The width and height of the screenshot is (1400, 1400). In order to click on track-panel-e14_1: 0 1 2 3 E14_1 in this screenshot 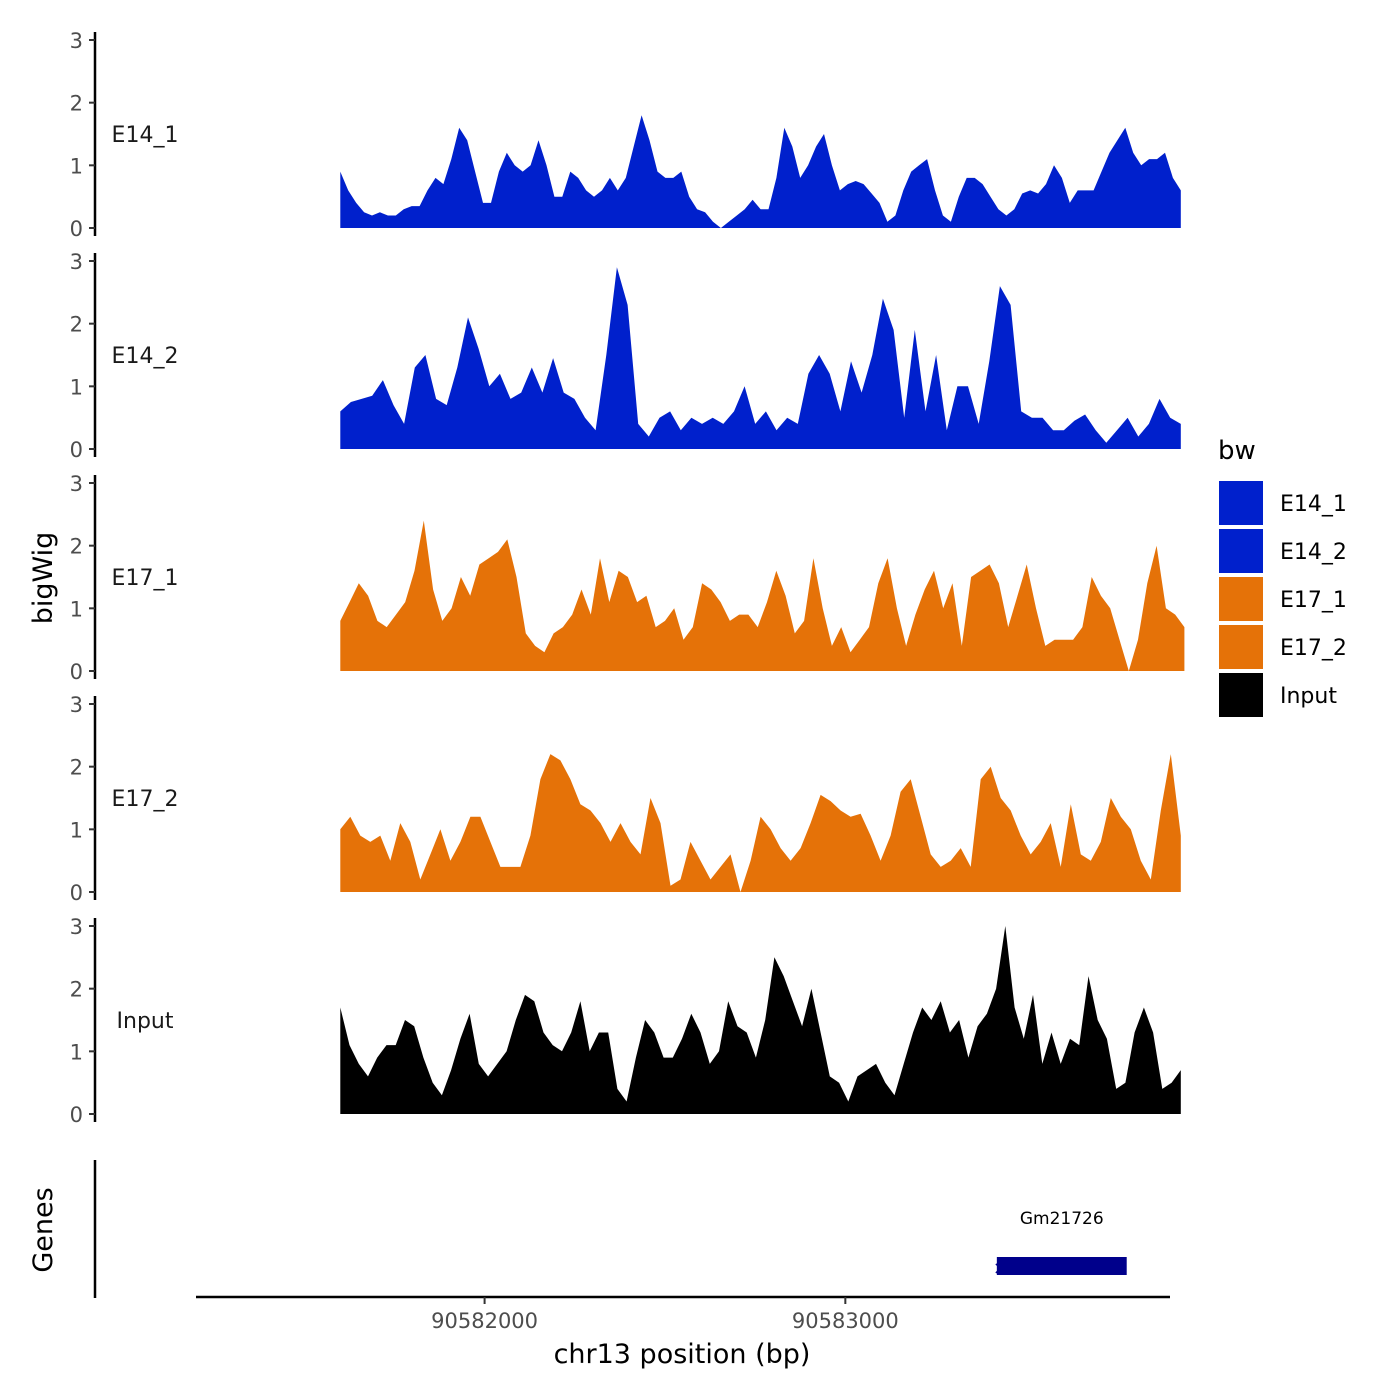, I will do `click(625, 135)`.